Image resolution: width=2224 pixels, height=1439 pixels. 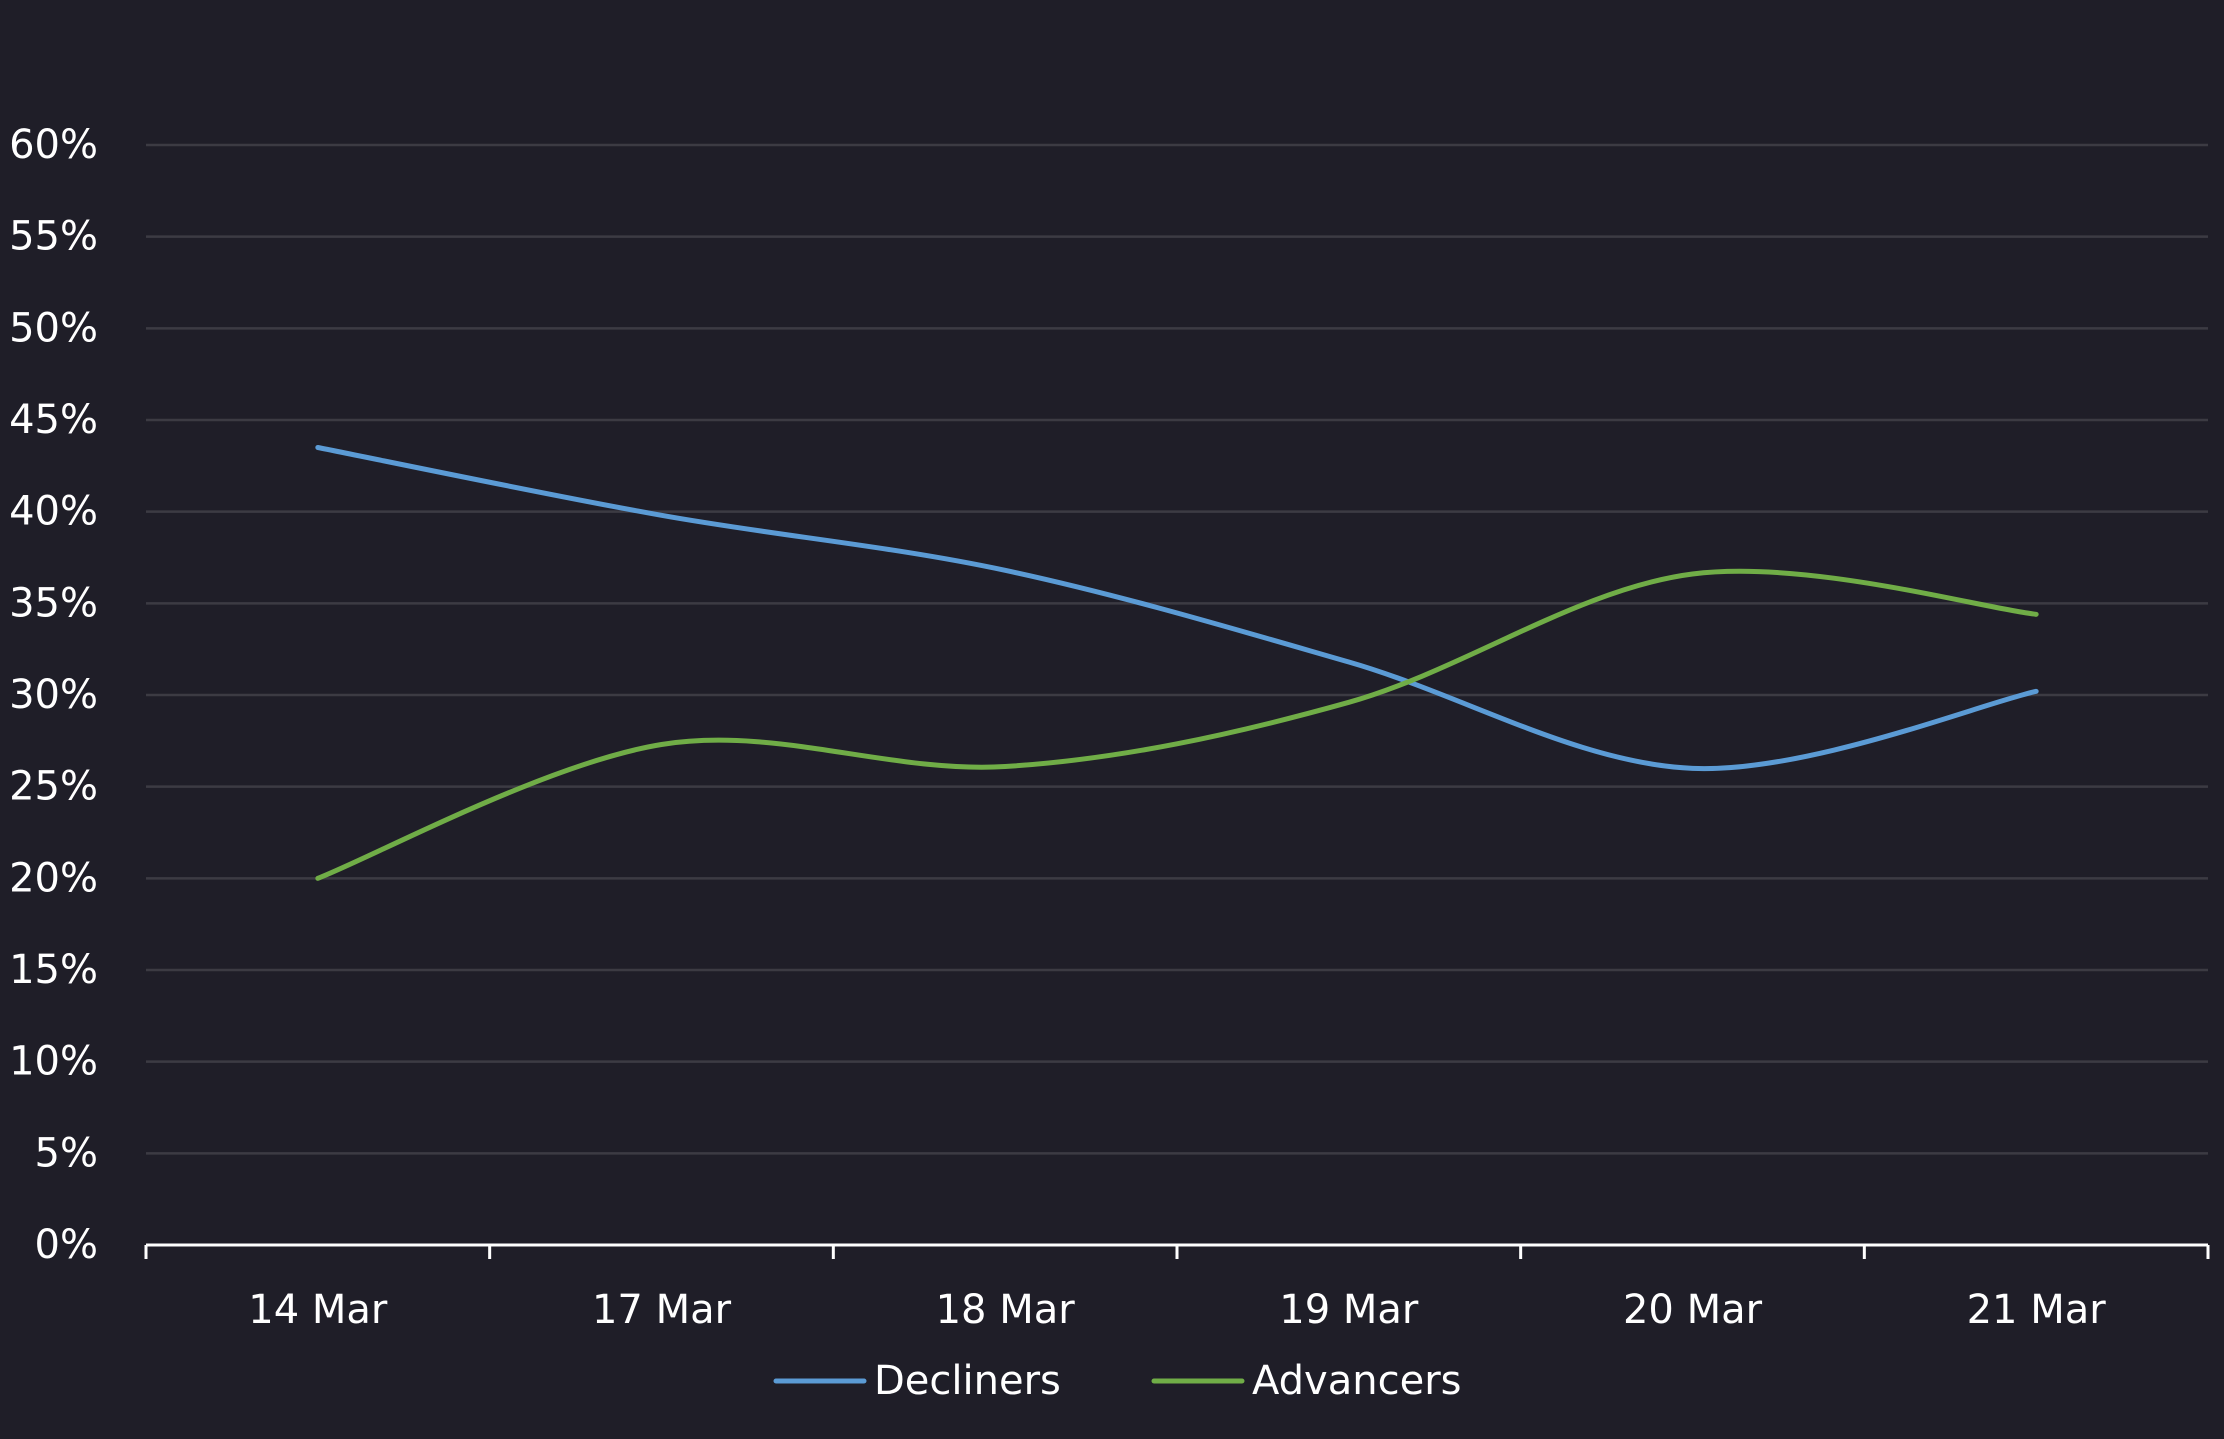 I want to click on y-tick-label: 25%, so click(x=53, y=787).